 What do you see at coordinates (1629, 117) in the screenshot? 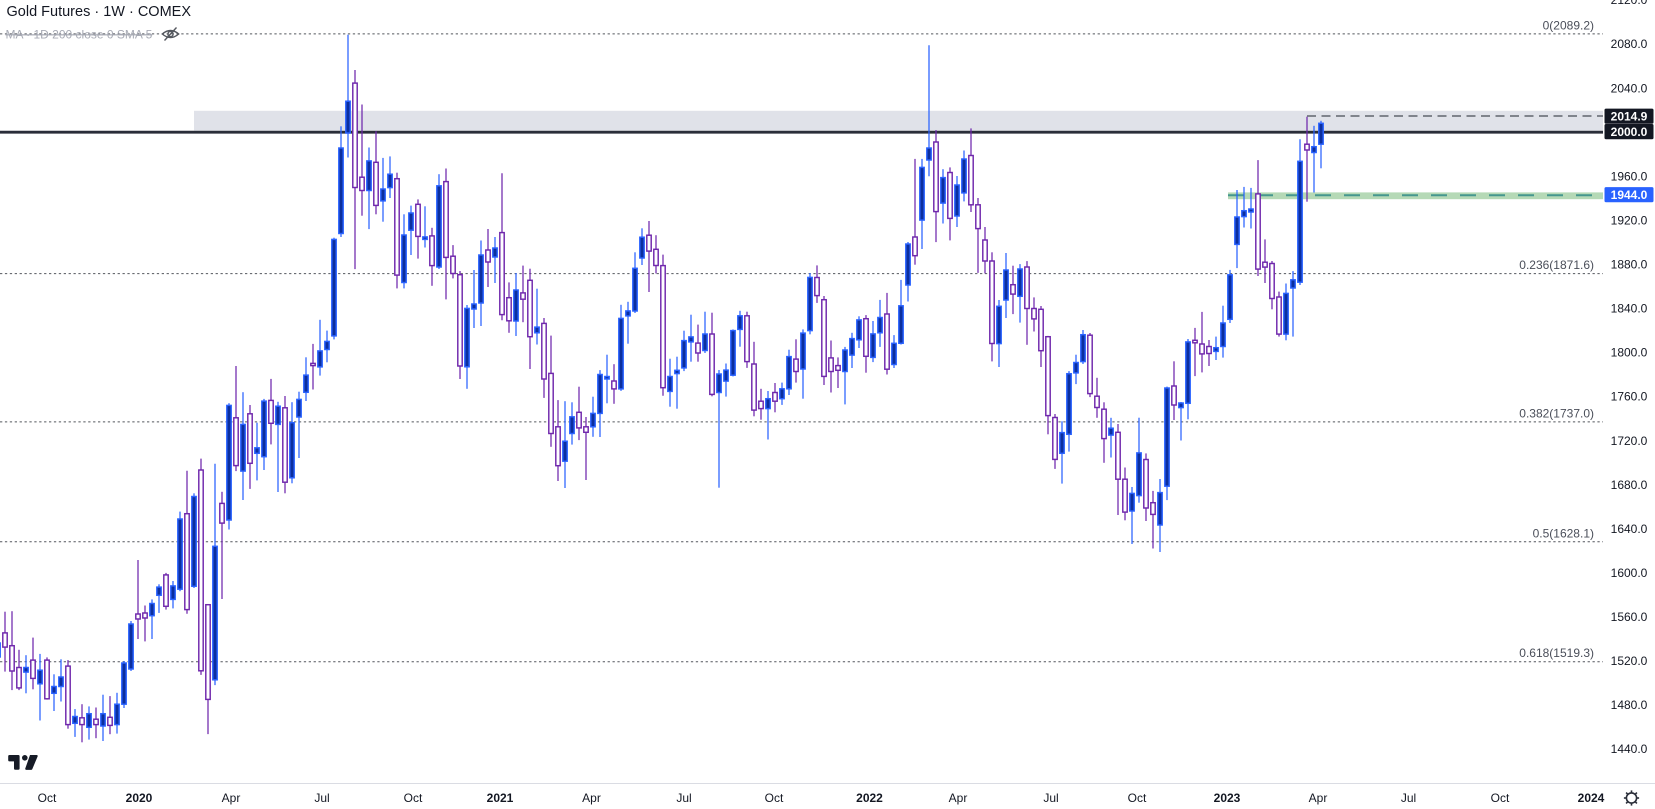
I see `svg-text: 2014.9` at bounding box center [1629, 117].